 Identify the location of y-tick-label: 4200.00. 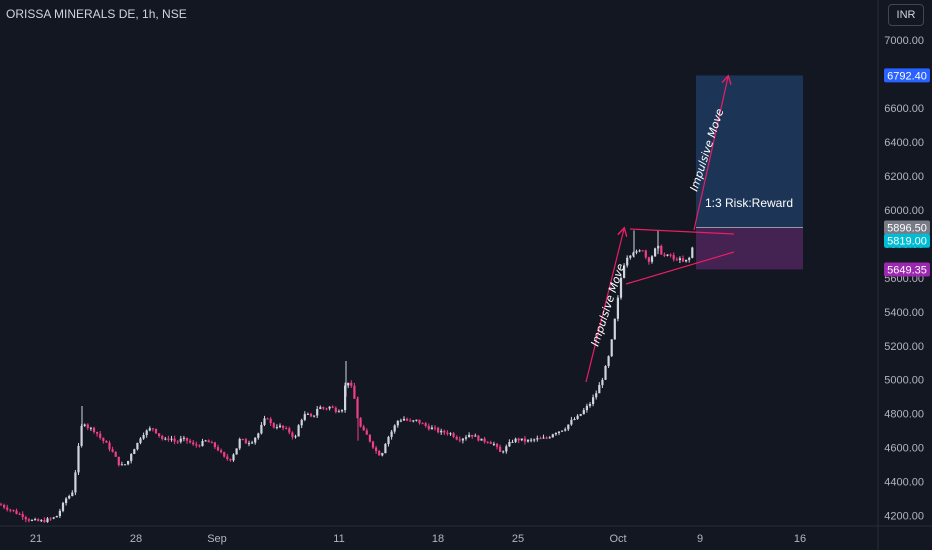
(904, 517).